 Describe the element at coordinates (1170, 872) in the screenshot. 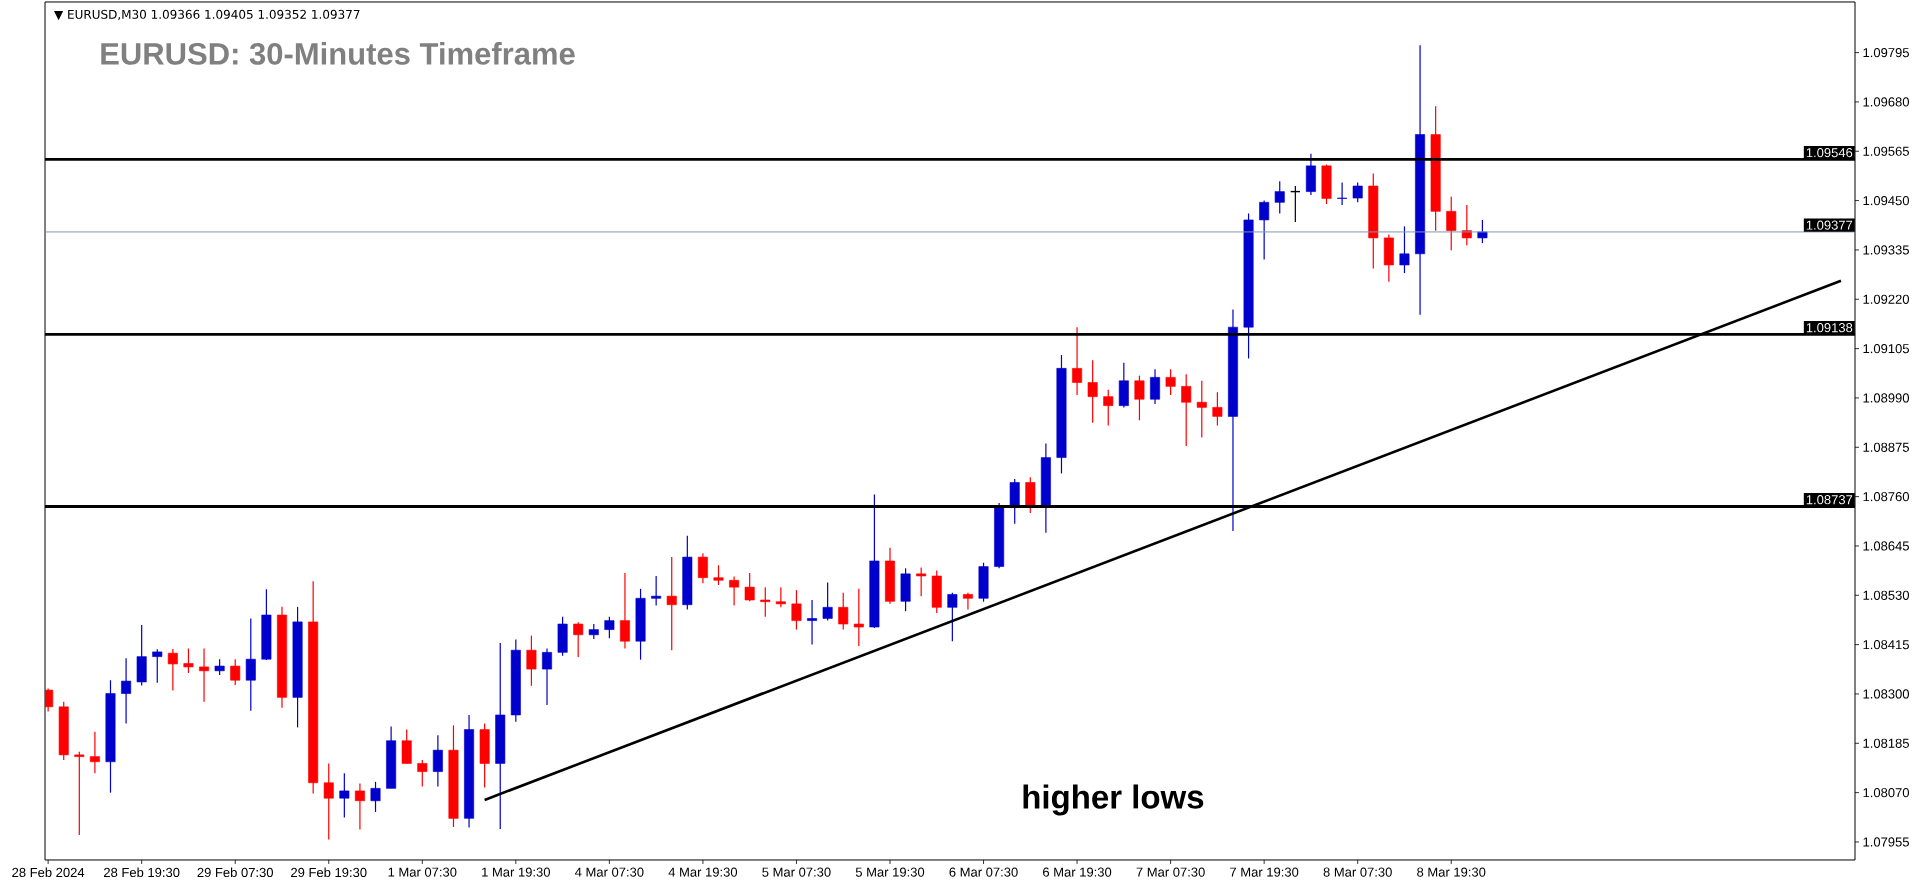

I see `x-tick-label: 7 Mar 07:30` at that location.